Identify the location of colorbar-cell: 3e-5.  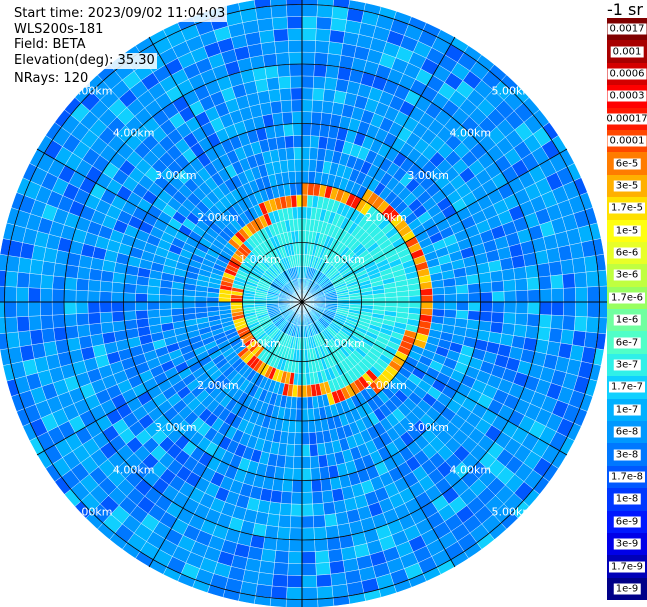
(627, 186).